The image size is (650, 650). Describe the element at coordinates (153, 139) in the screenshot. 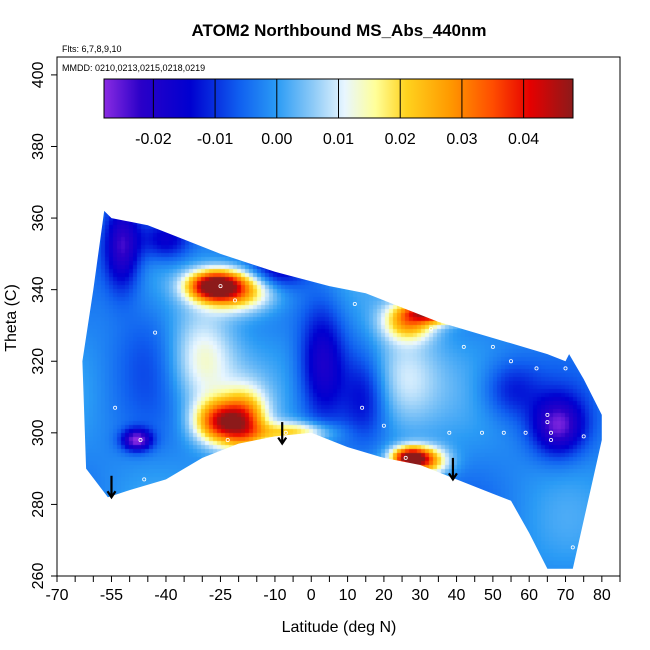

I see `colorbar-tick-label: -0.02` at that location.